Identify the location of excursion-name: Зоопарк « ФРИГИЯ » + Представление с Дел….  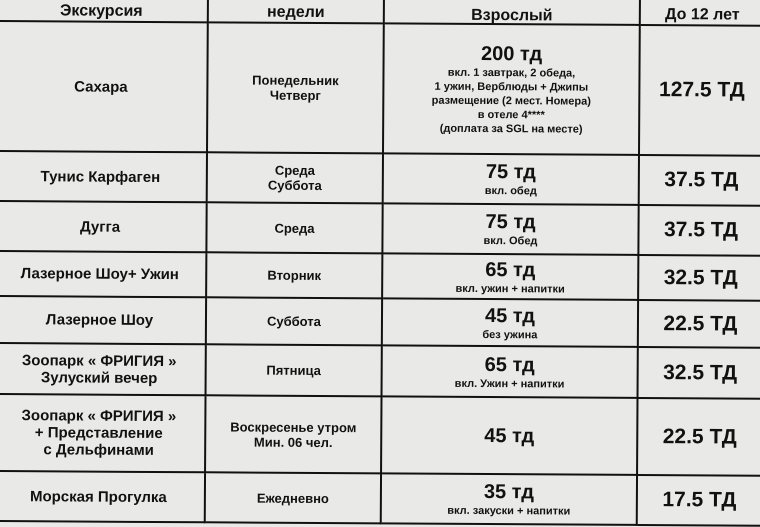
(103, 433).